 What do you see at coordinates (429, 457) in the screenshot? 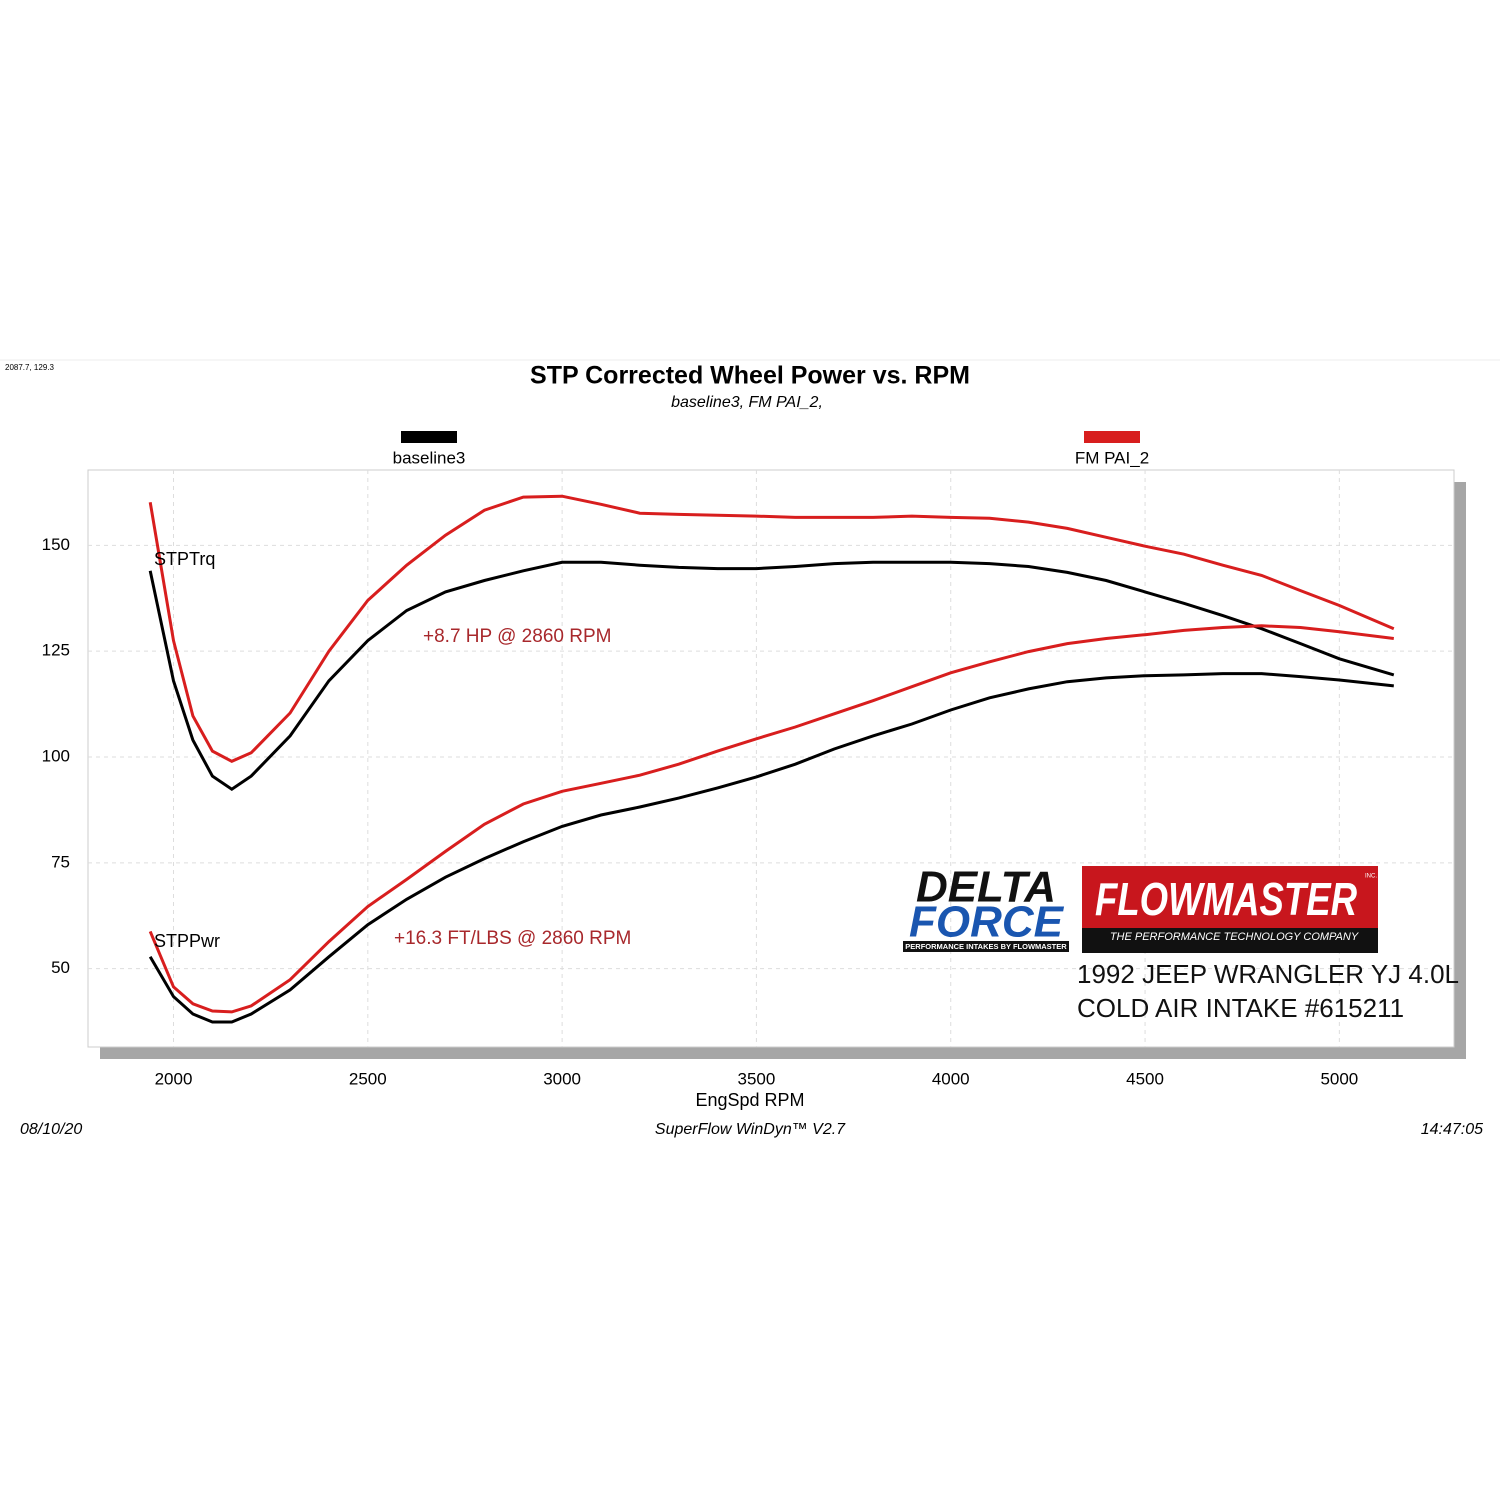
I see `legend-label: baseline3` at bounding box center [429, 457].